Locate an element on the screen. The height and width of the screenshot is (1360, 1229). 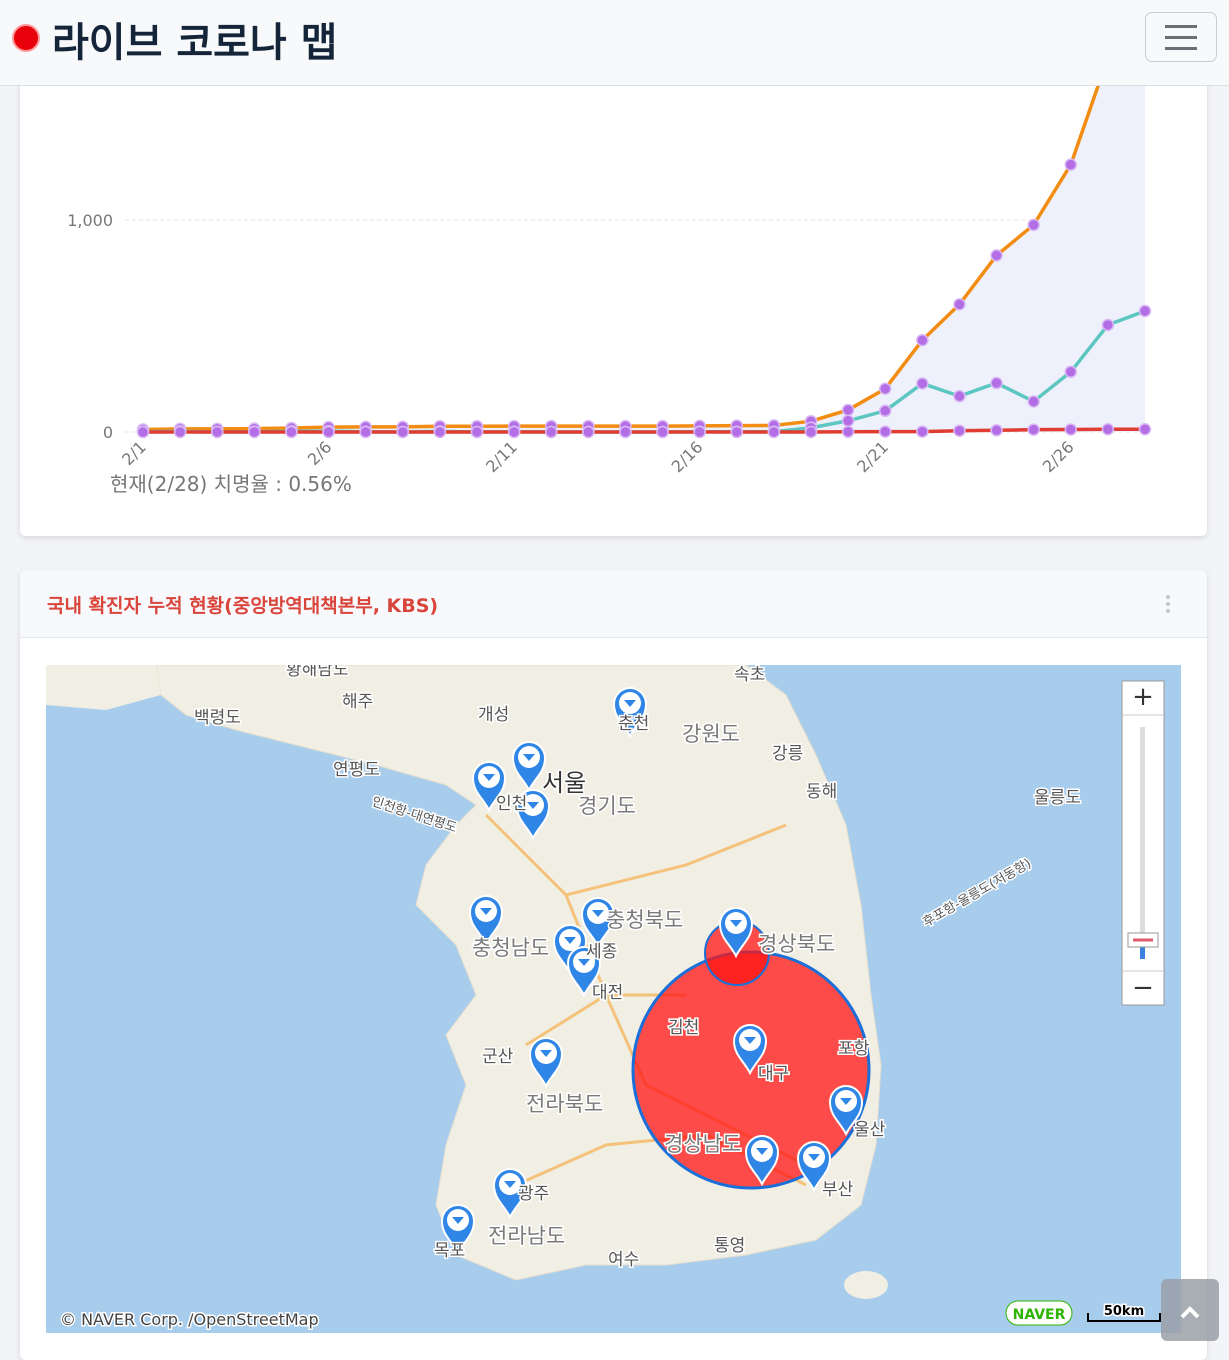
map-label: 충청북도 is located at coordinates (644, 920).